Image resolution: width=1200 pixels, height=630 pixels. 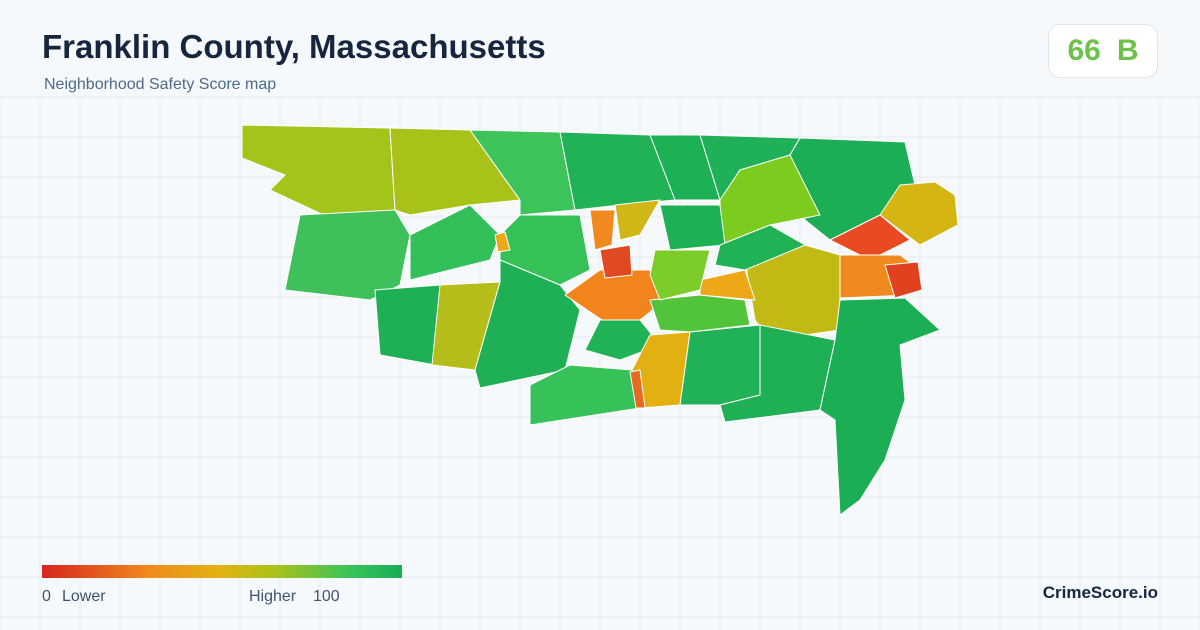 I want to click on brand: CrimeScore.io, so click(x=1100, y=592).